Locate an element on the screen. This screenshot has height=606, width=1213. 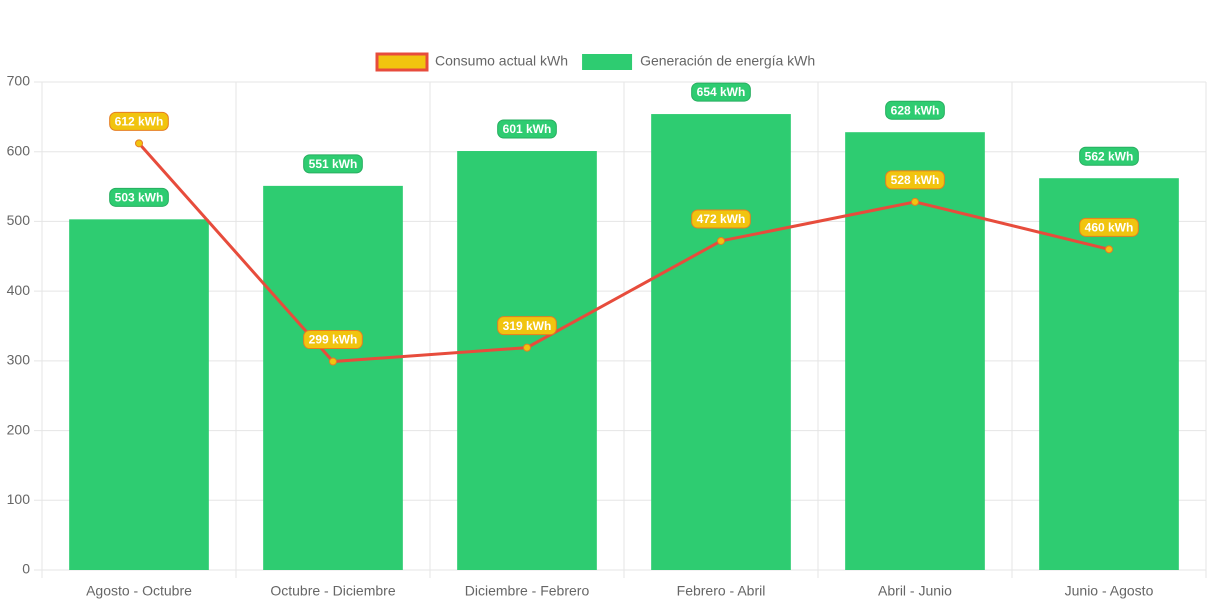
data-label-text: 299 kWh is located at coordinates (333, 340).